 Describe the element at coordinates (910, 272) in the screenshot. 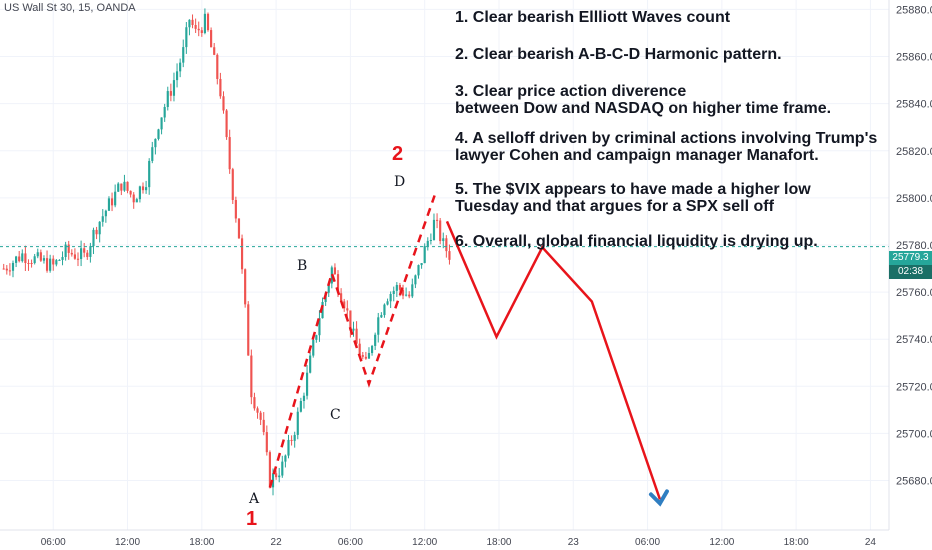

I see `countdown-tag: 02:38` at that location.